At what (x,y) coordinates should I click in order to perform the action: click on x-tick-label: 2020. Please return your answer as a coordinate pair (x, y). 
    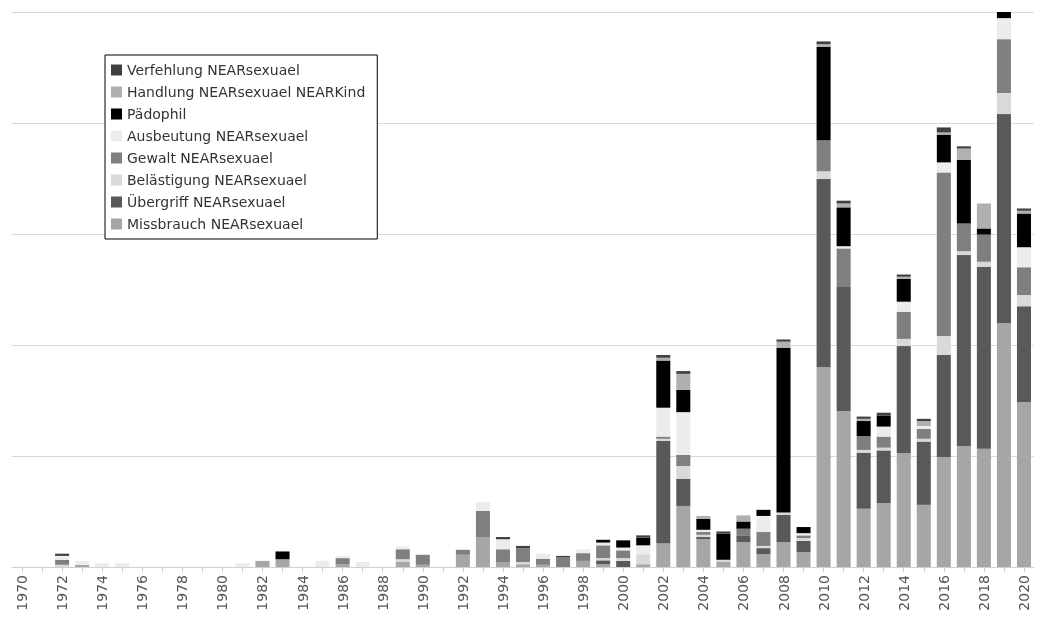
    Looking at the image, I should click on (1023, 593).